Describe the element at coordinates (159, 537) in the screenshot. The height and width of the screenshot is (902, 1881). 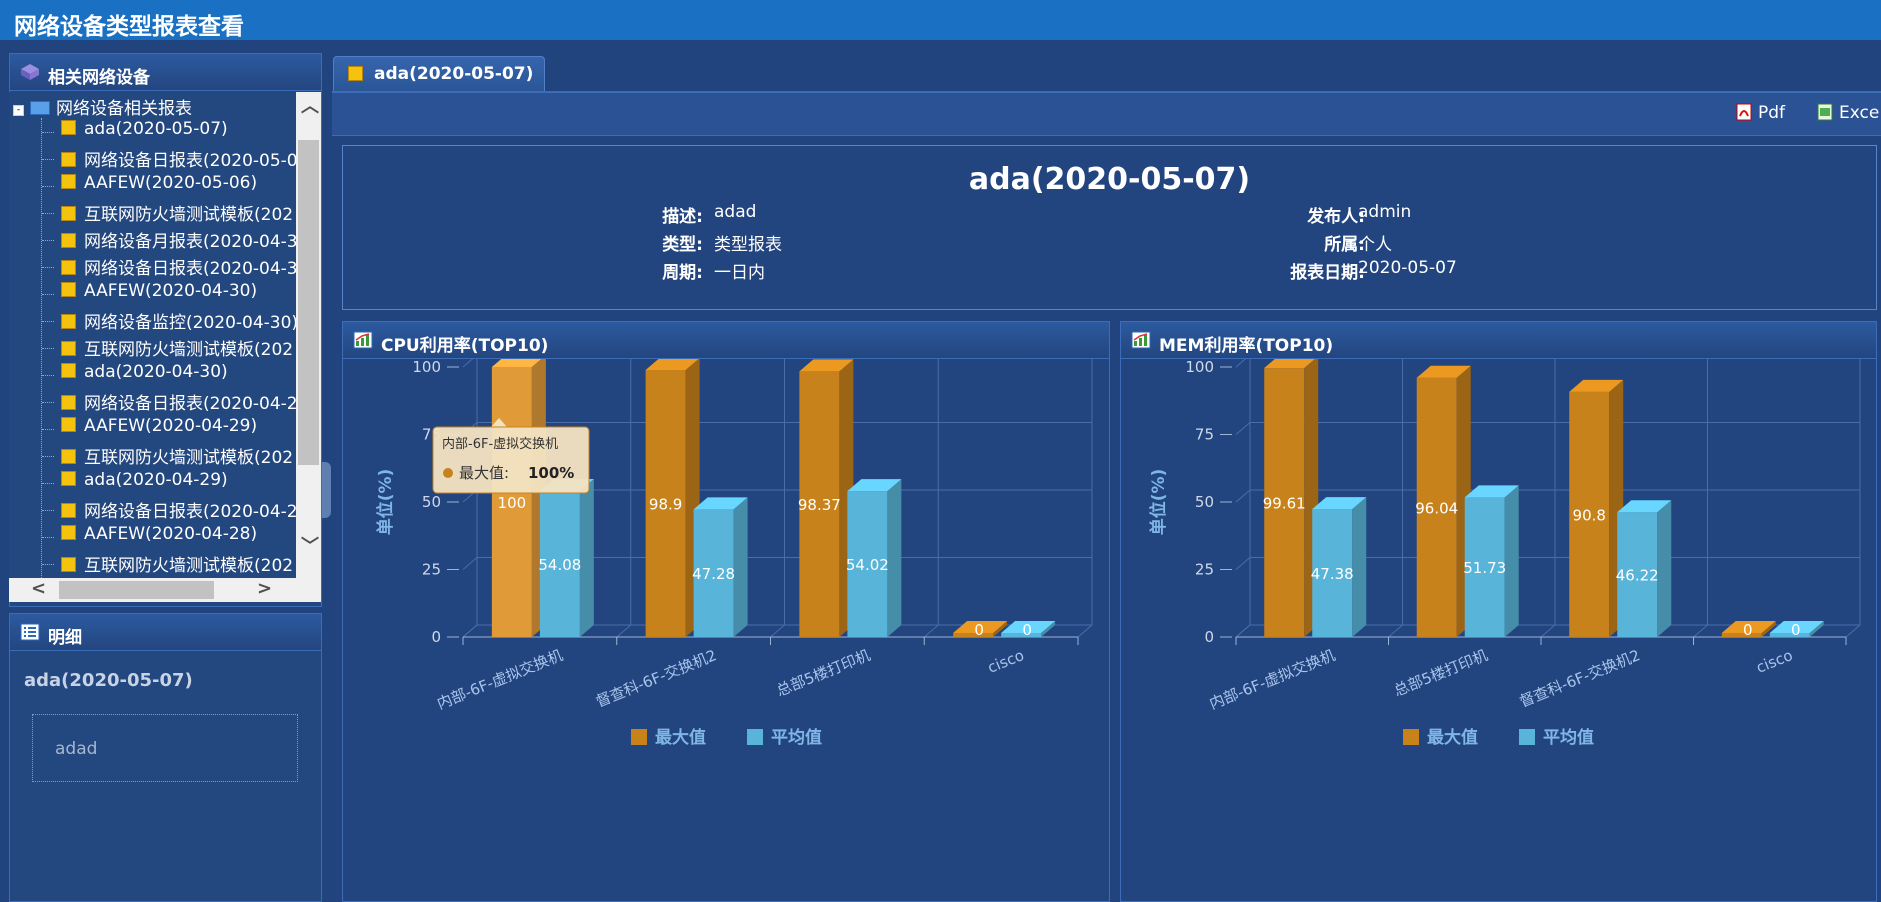
I see `tree-item: AAFEW(2020-04-28)` at that location.